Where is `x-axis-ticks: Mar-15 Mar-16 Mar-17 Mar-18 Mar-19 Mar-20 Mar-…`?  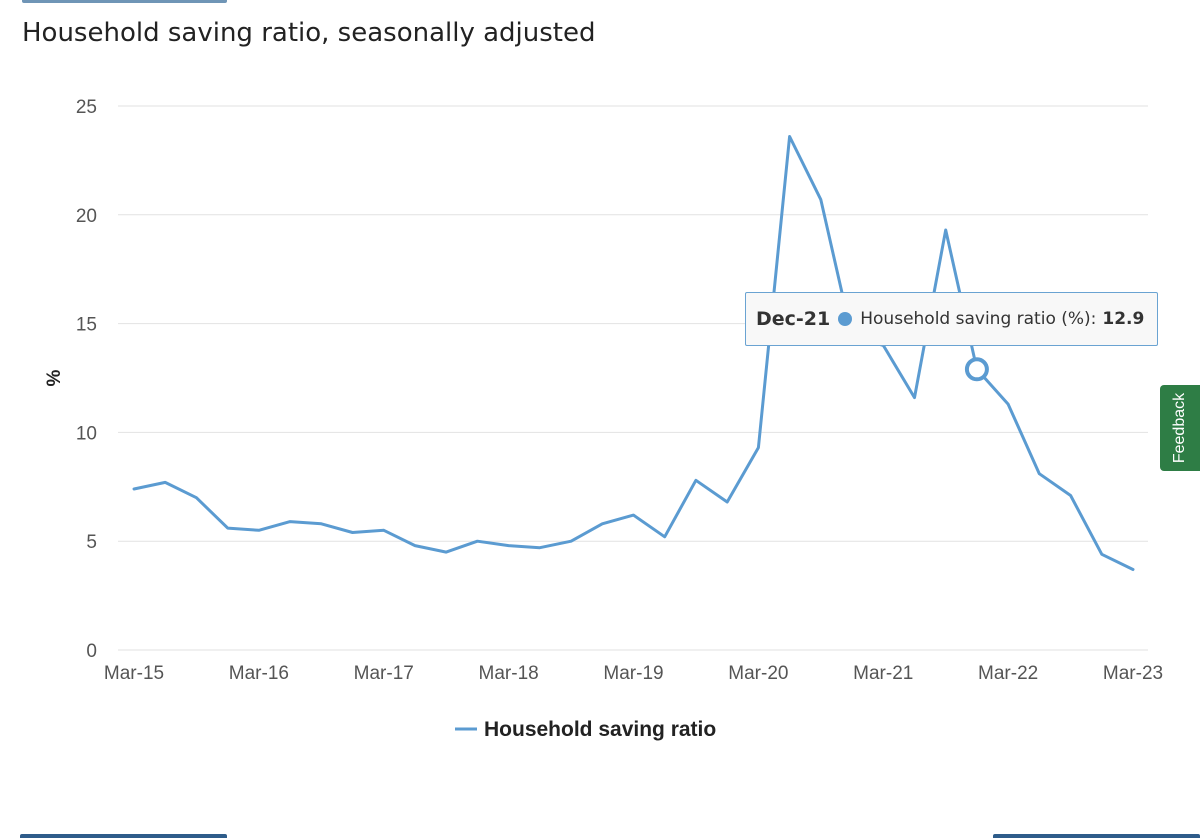 x-axis-ticks: Mar-15 Mar-16 Mar-17 Mar-18 Mar-19 Mar-20 Mar-… is located at coordinates (633, 673).